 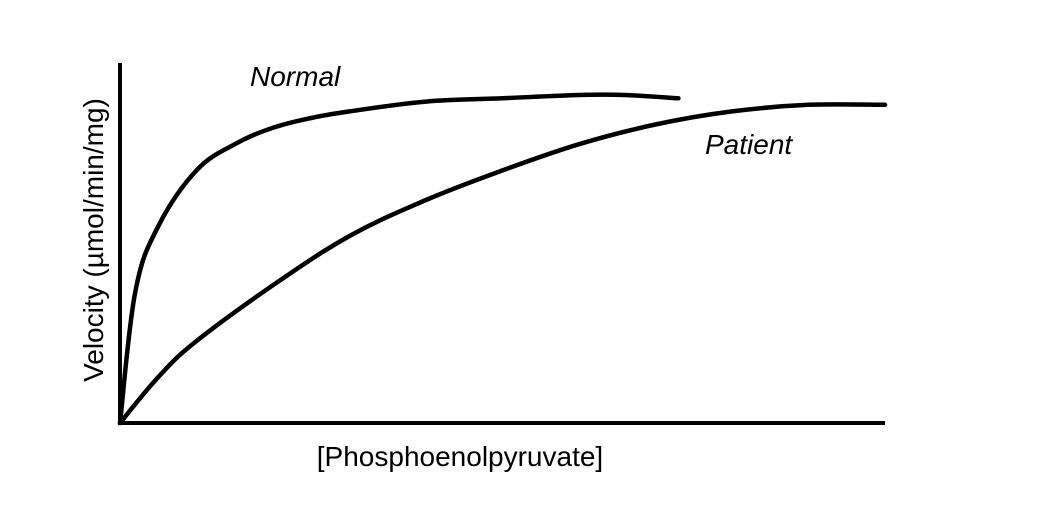 What do you see at coordinates (749, 144) in the screenshot?
I see `series-label-patient: Patient` at bounding box center [749, 144].